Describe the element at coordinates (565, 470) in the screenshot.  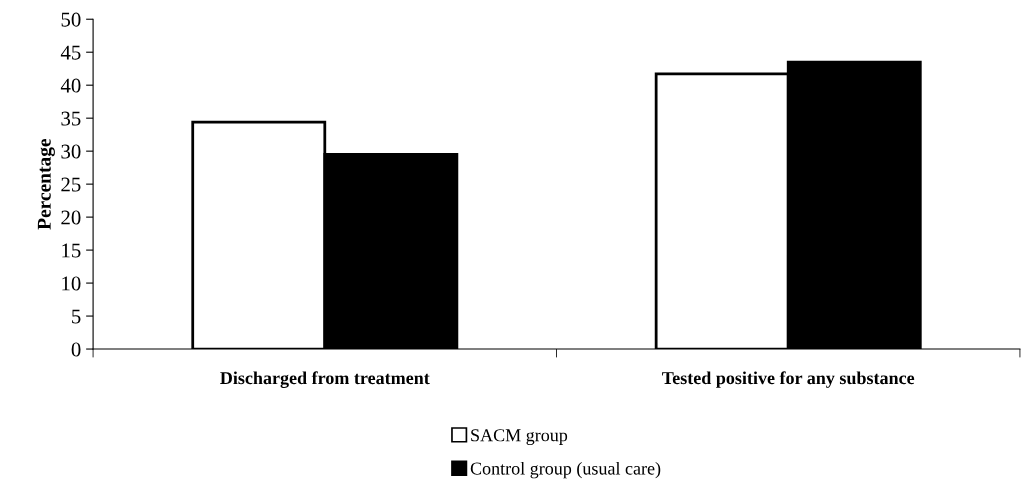
I see `legend-label: Control group (usual care)` at that location.